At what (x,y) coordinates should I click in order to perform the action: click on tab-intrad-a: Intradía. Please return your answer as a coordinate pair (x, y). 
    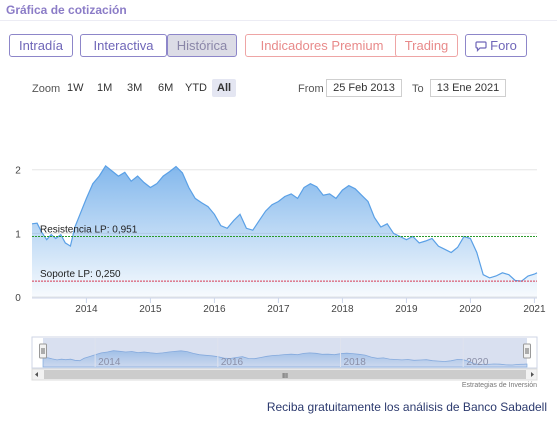
    Looking at the image, I should click on (41, 45).